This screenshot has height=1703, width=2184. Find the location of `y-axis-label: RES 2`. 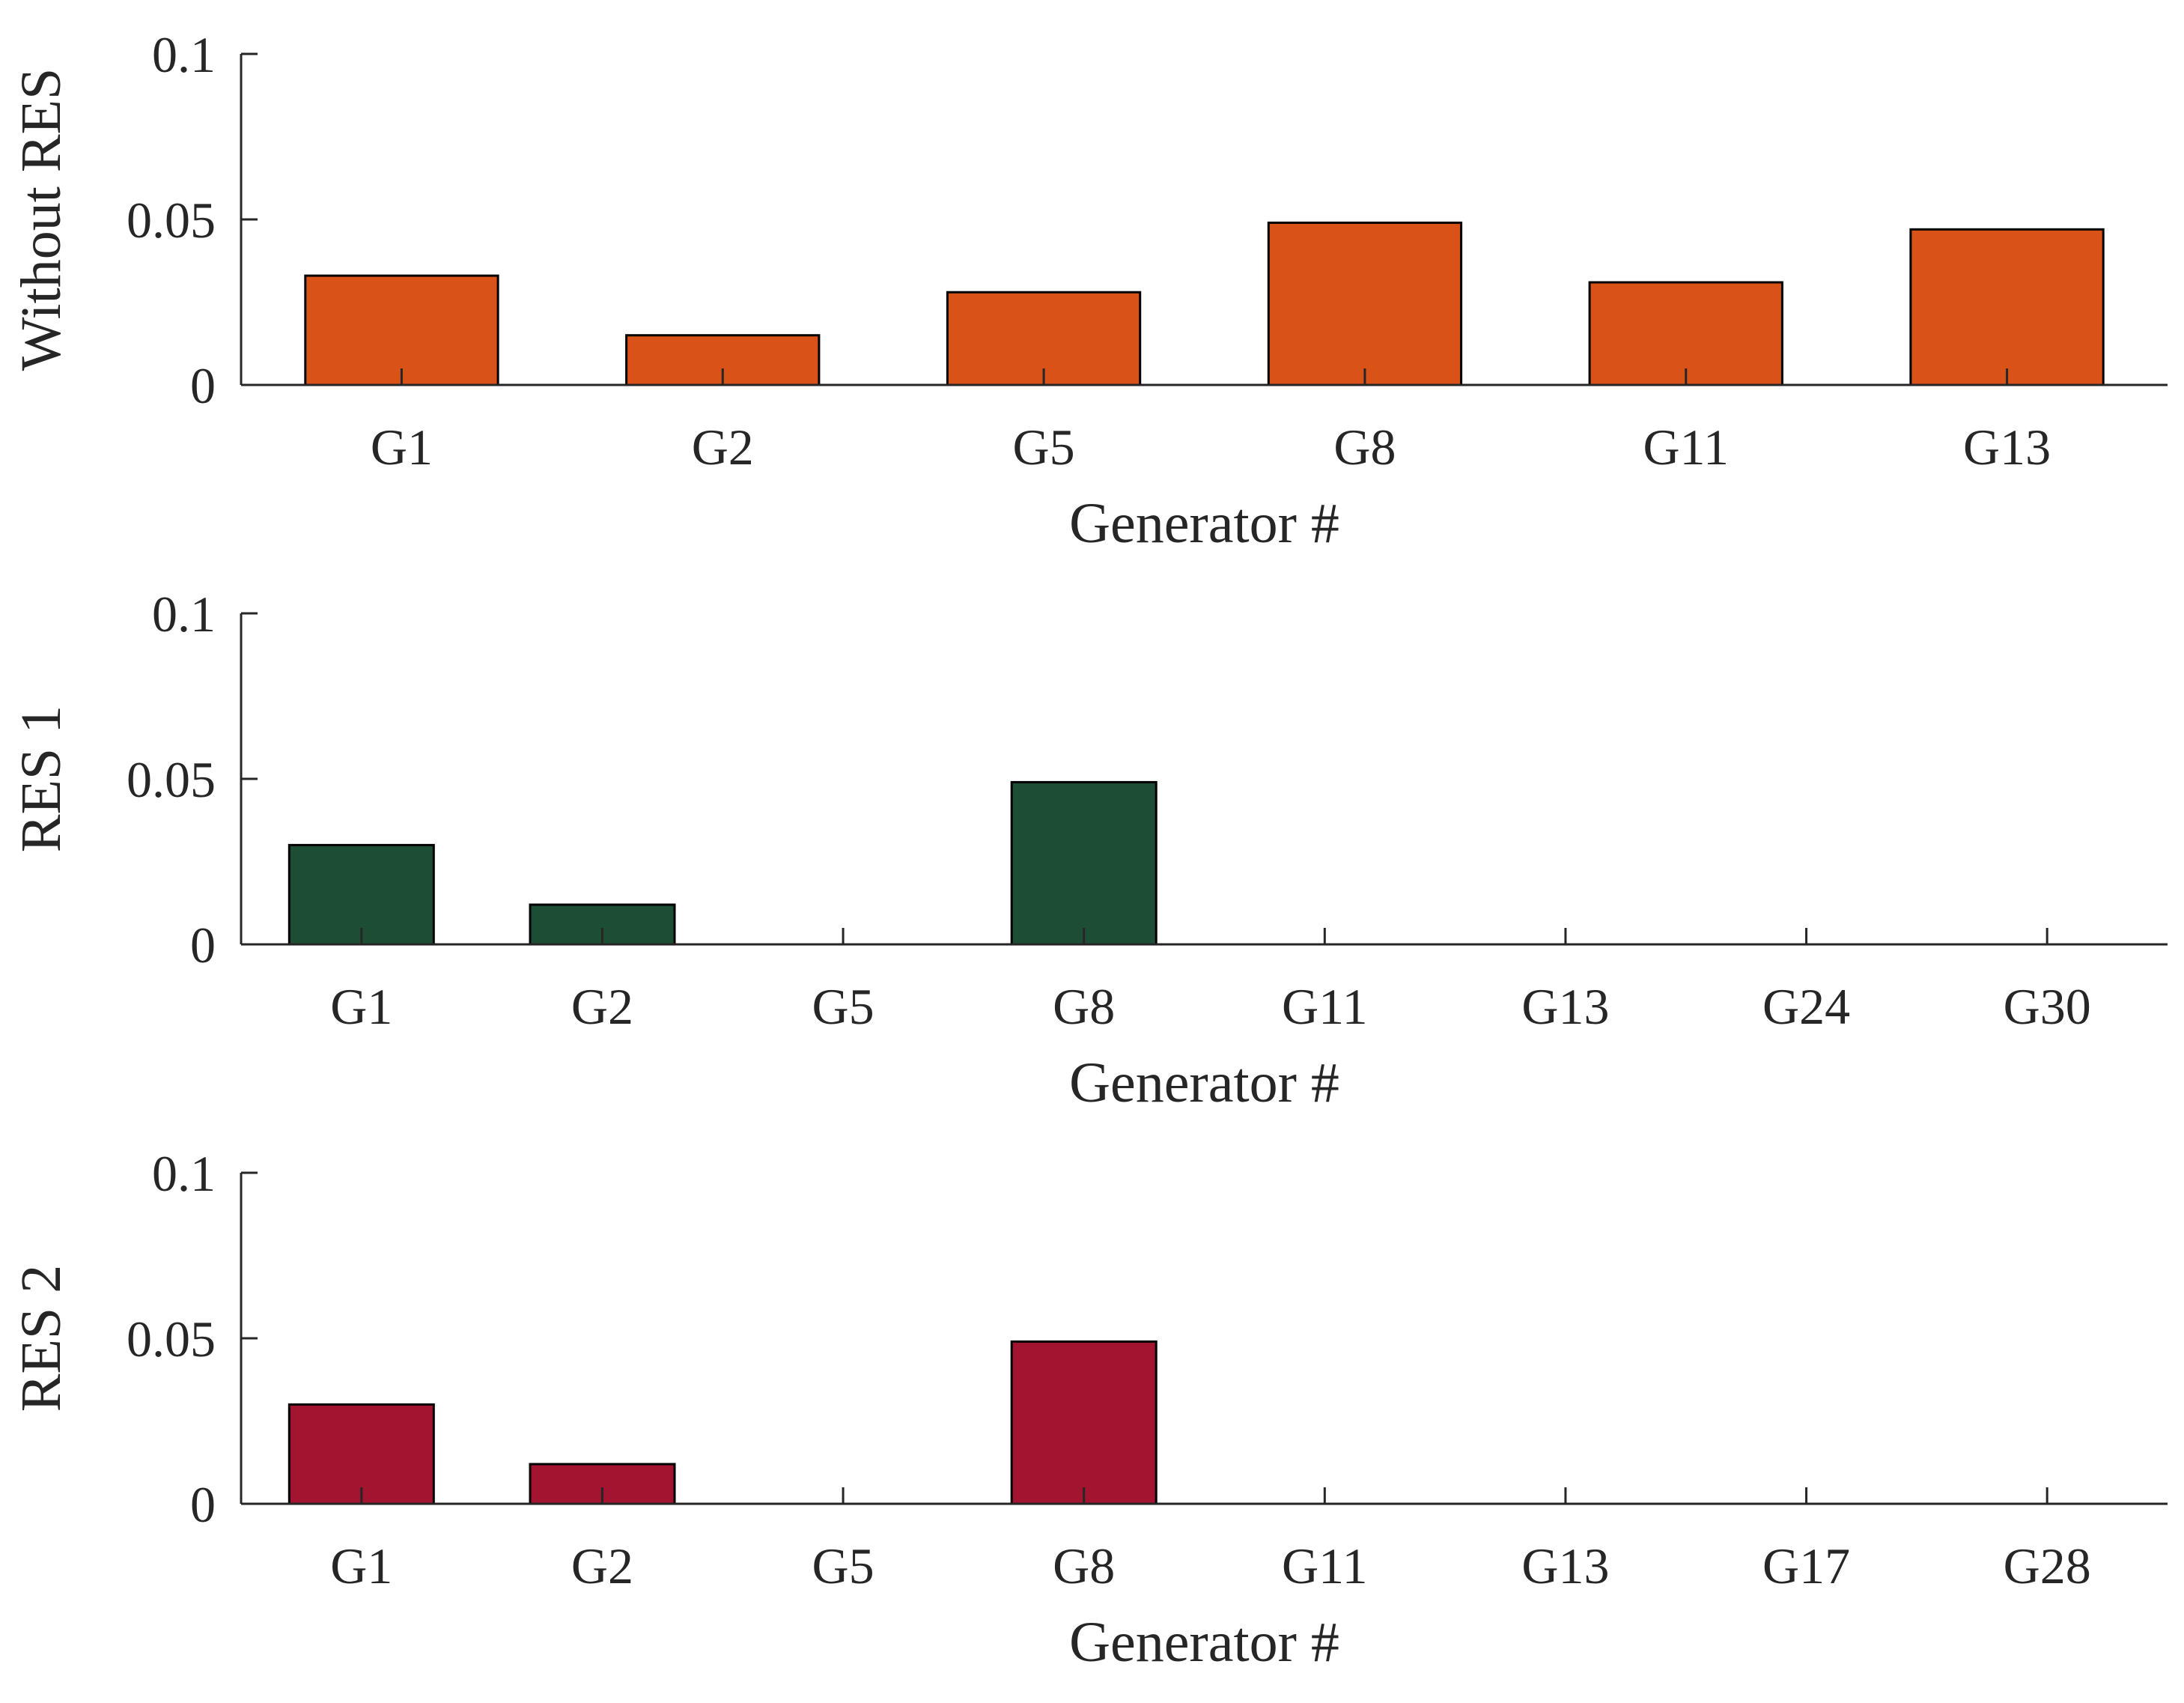

y-axis-label: RES 2 is located at coordinates (41, 1338).